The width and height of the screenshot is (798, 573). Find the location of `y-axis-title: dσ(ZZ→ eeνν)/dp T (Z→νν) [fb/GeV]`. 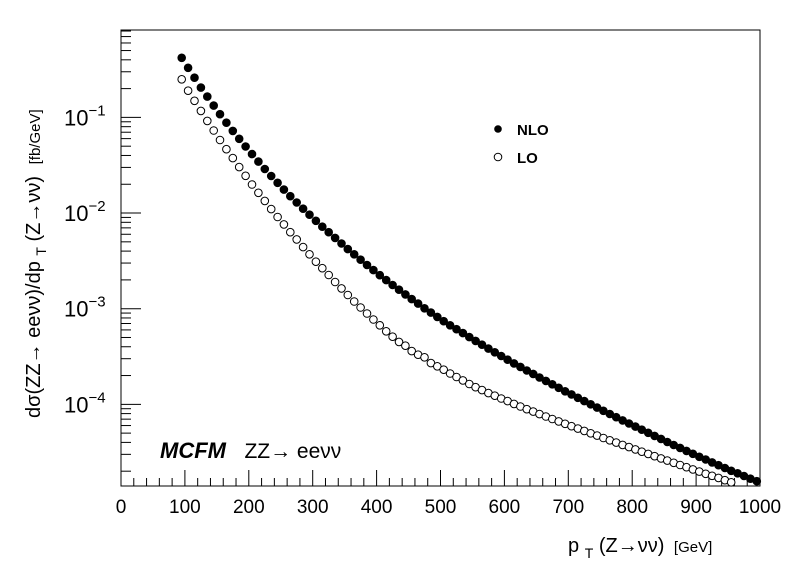

y-axis-title: dσ(ZZ→ eeνν)/dp T (Z→νν) [fb/GeV] is located at coordinates (37, 263).